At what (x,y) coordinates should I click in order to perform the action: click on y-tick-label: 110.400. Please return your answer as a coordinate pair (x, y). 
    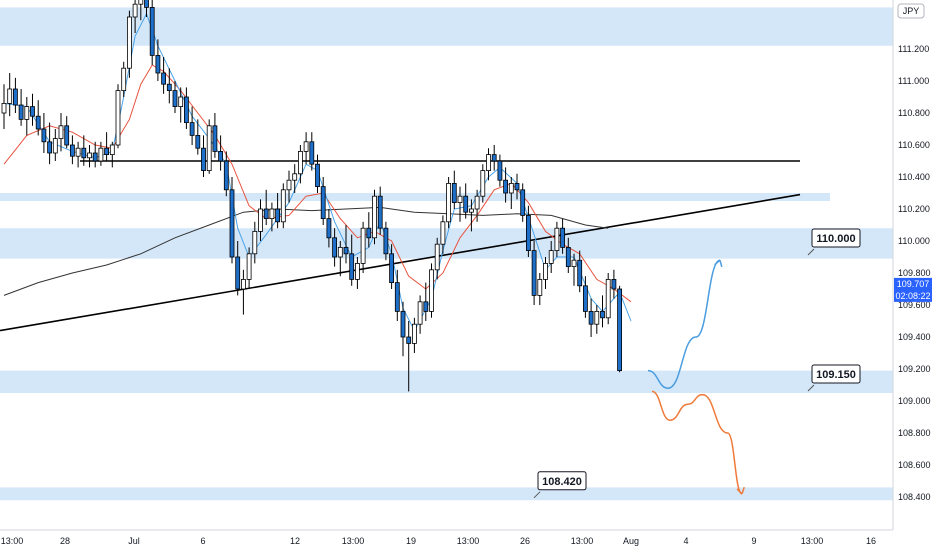
    Looking at the image, I should click on (914, 177).